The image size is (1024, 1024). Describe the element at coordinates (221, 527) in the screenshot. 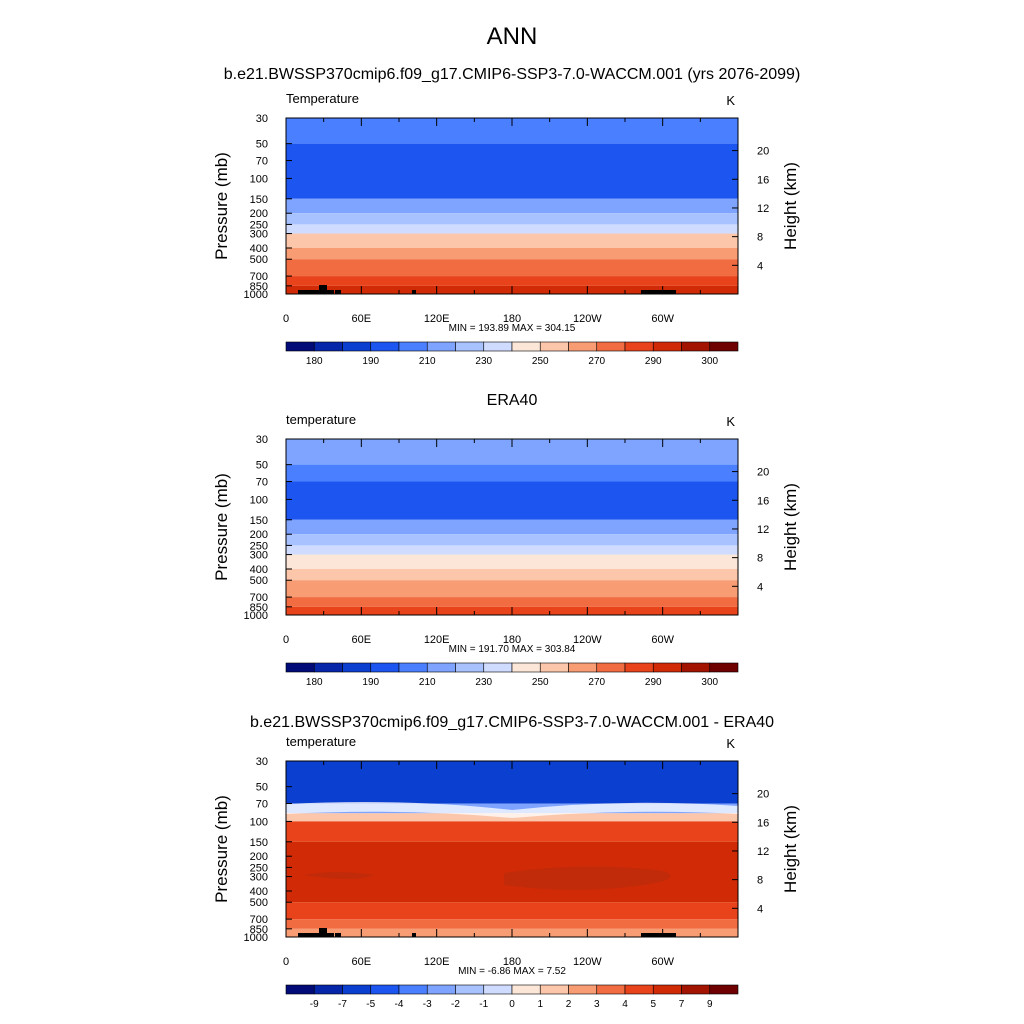

I see `y-axis-label: Pressure (mb)` at that location.